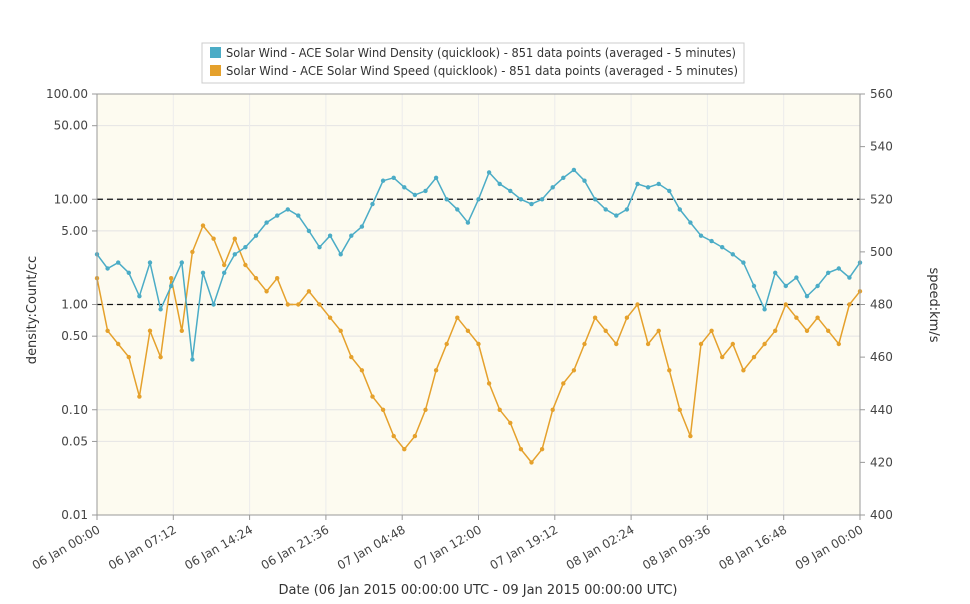  I want to click on y-left-tick-label: 0.01, so click(74, 515).